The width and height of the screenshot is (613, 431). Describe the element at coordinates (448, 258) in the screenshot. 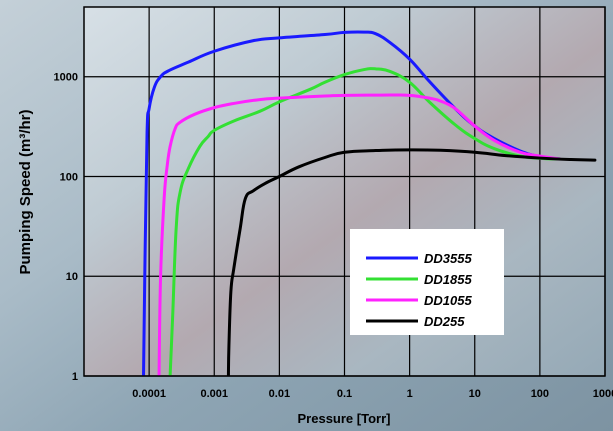

I see `legend-label: DD3555` at that location.